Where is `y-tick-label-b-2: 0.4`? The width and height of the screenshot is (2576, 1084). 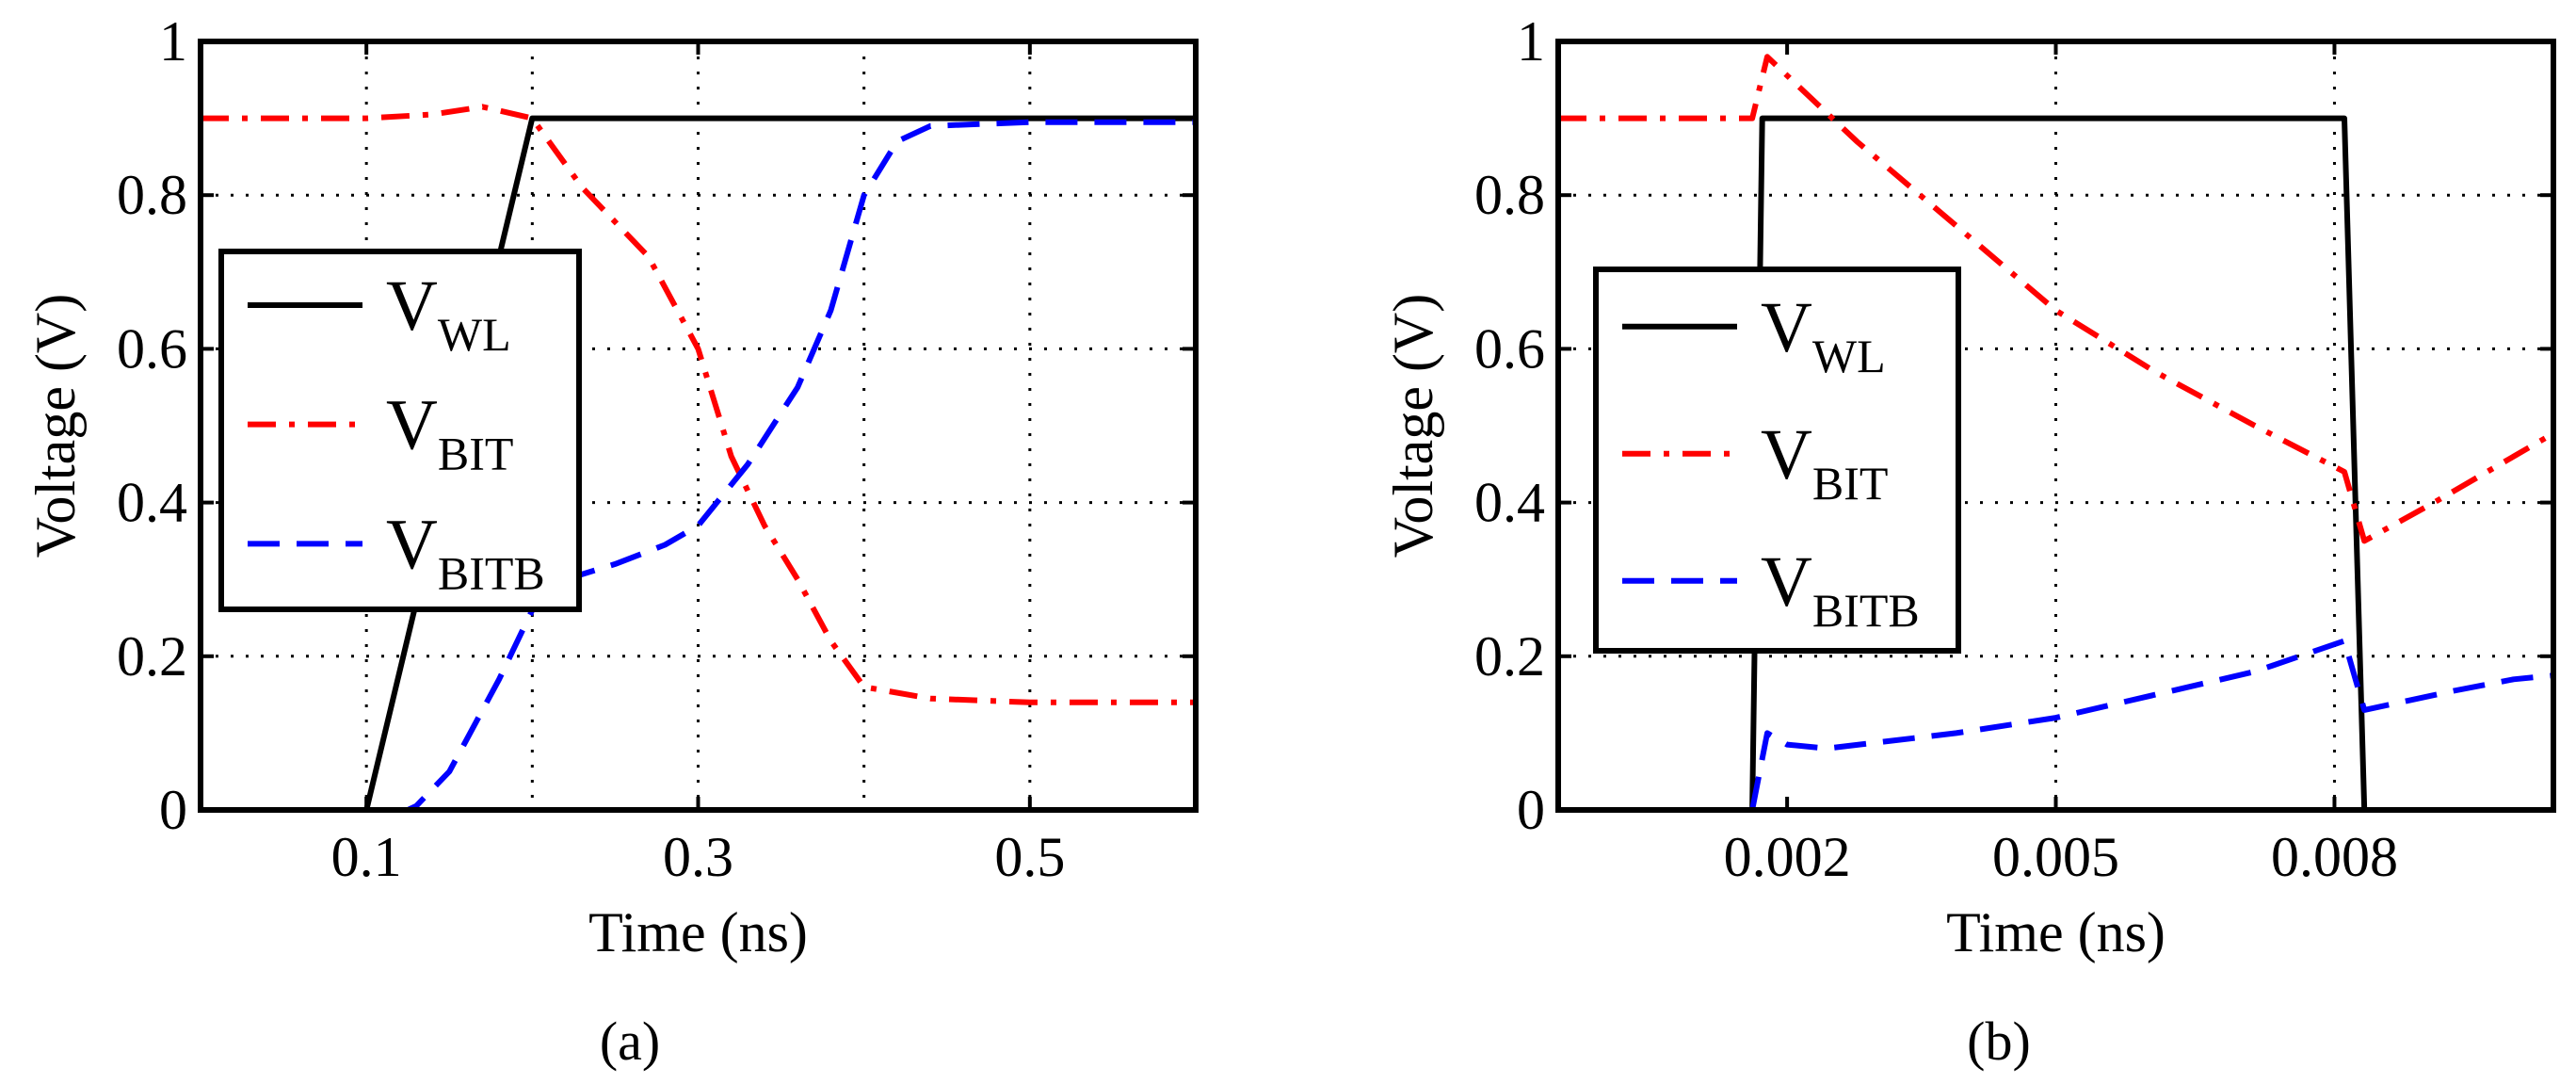 y-tick-label-b-2: 0.4 is located at coordinates (1509, 503).